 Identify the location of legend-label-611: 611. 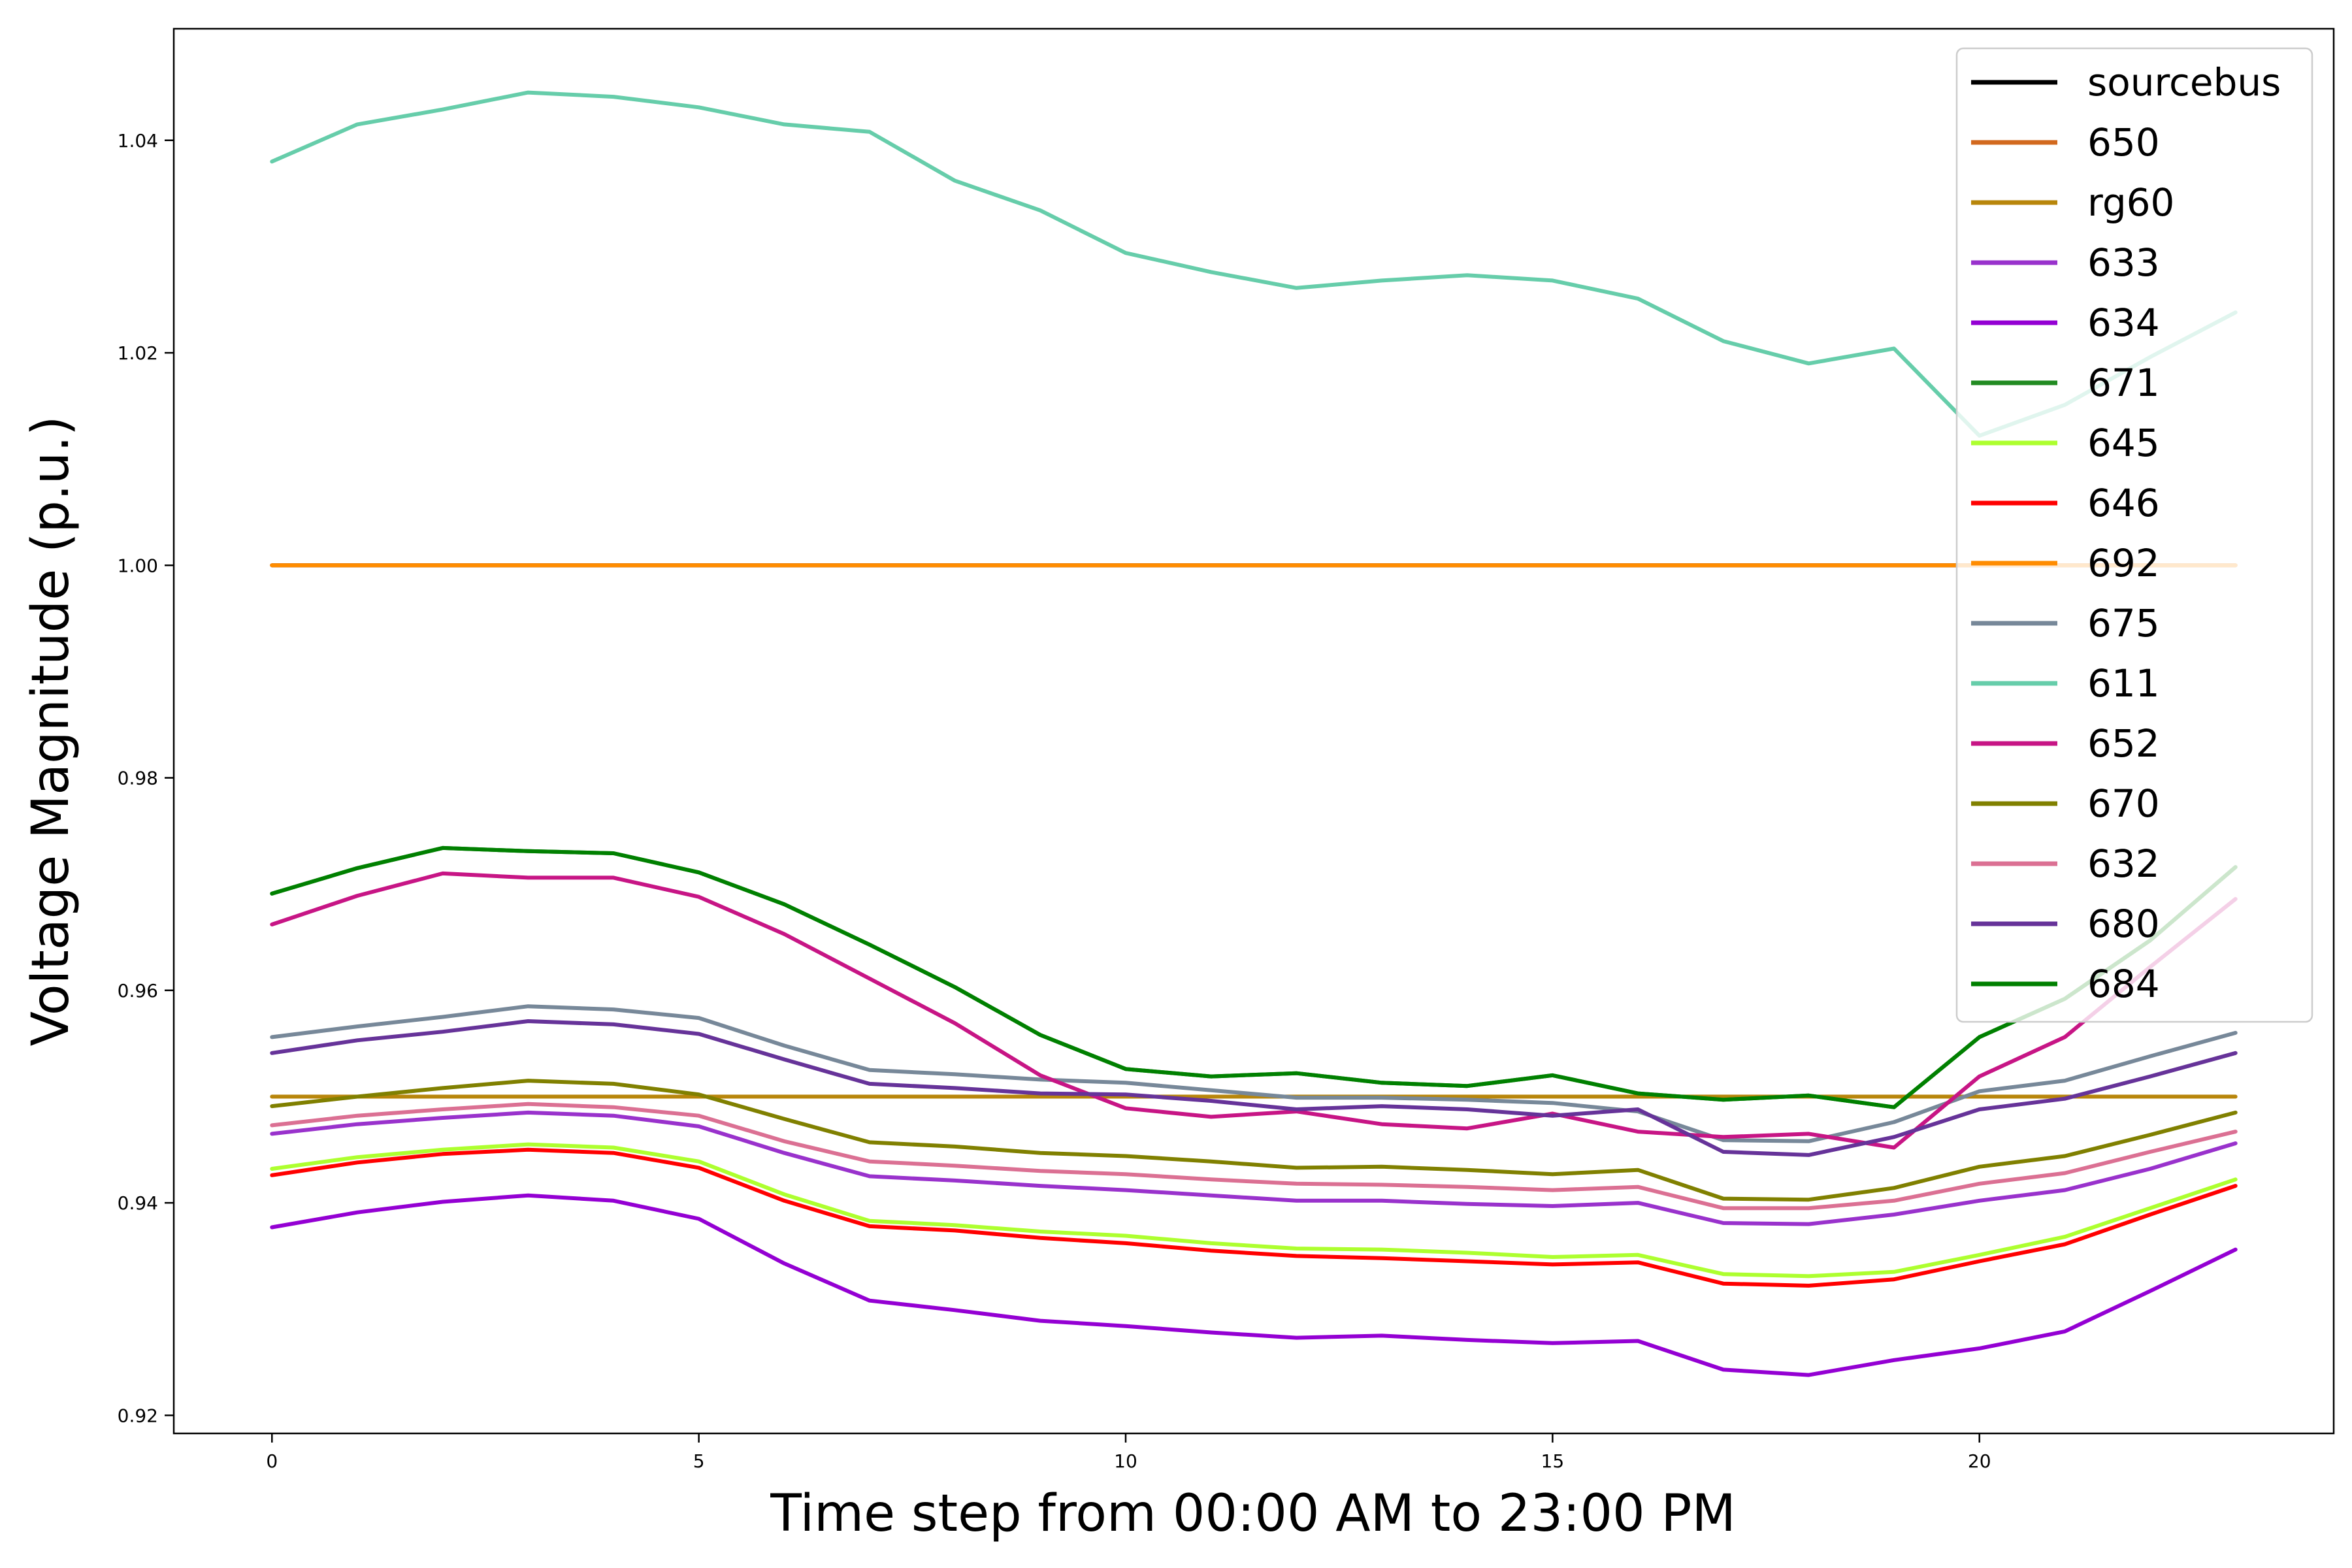
(2123, 683).